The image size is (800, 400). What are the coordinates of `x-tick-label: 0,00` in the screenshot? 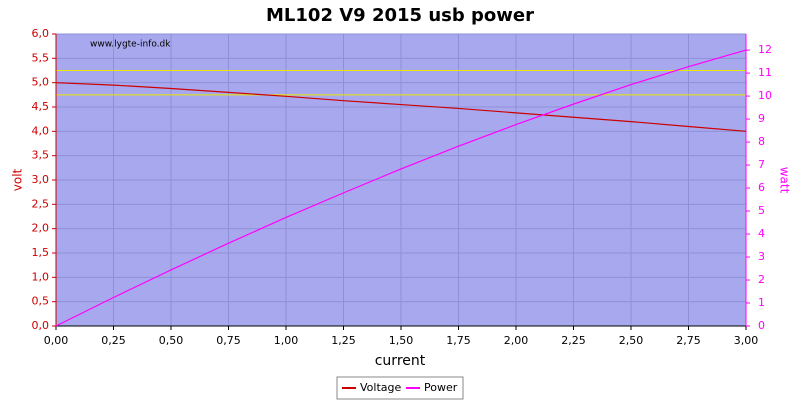 It's located at (56, 340).